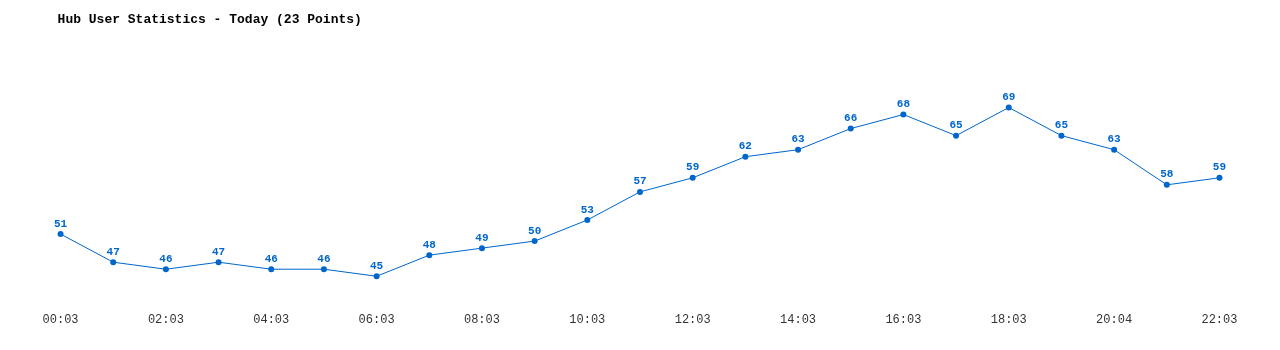 Image resolution: width=1280 pixels, height=350 pixels. Describe the element at coordinates (60, 223) in the screenshot. I see `data-label: 51` at that location.